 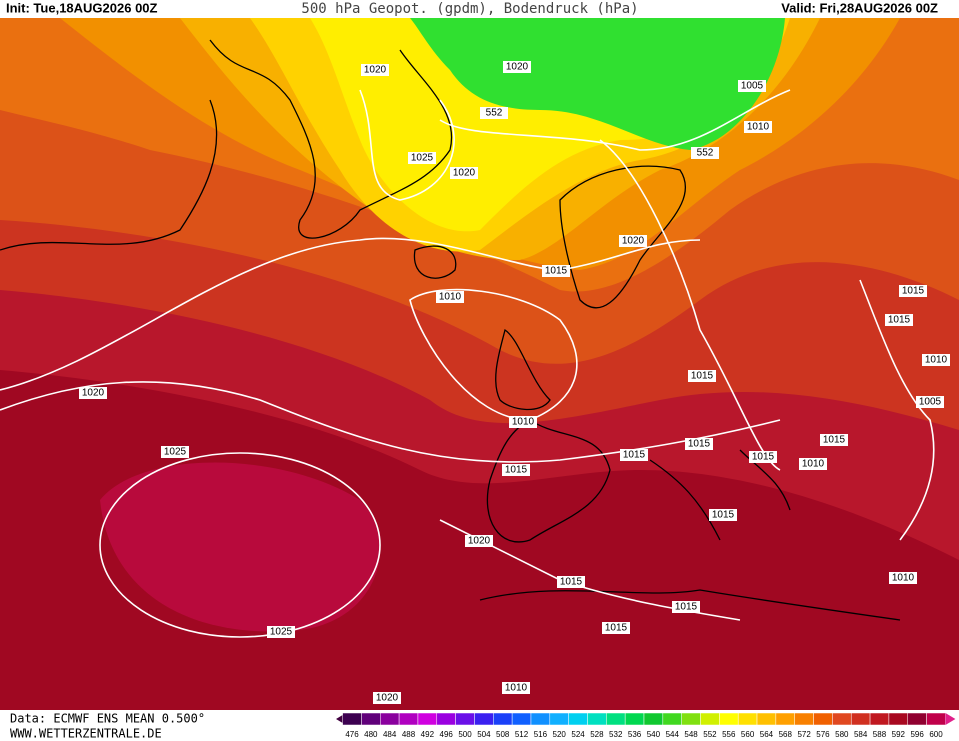 I want to click on colorbar-label: 508, so click(x=503, y=734).